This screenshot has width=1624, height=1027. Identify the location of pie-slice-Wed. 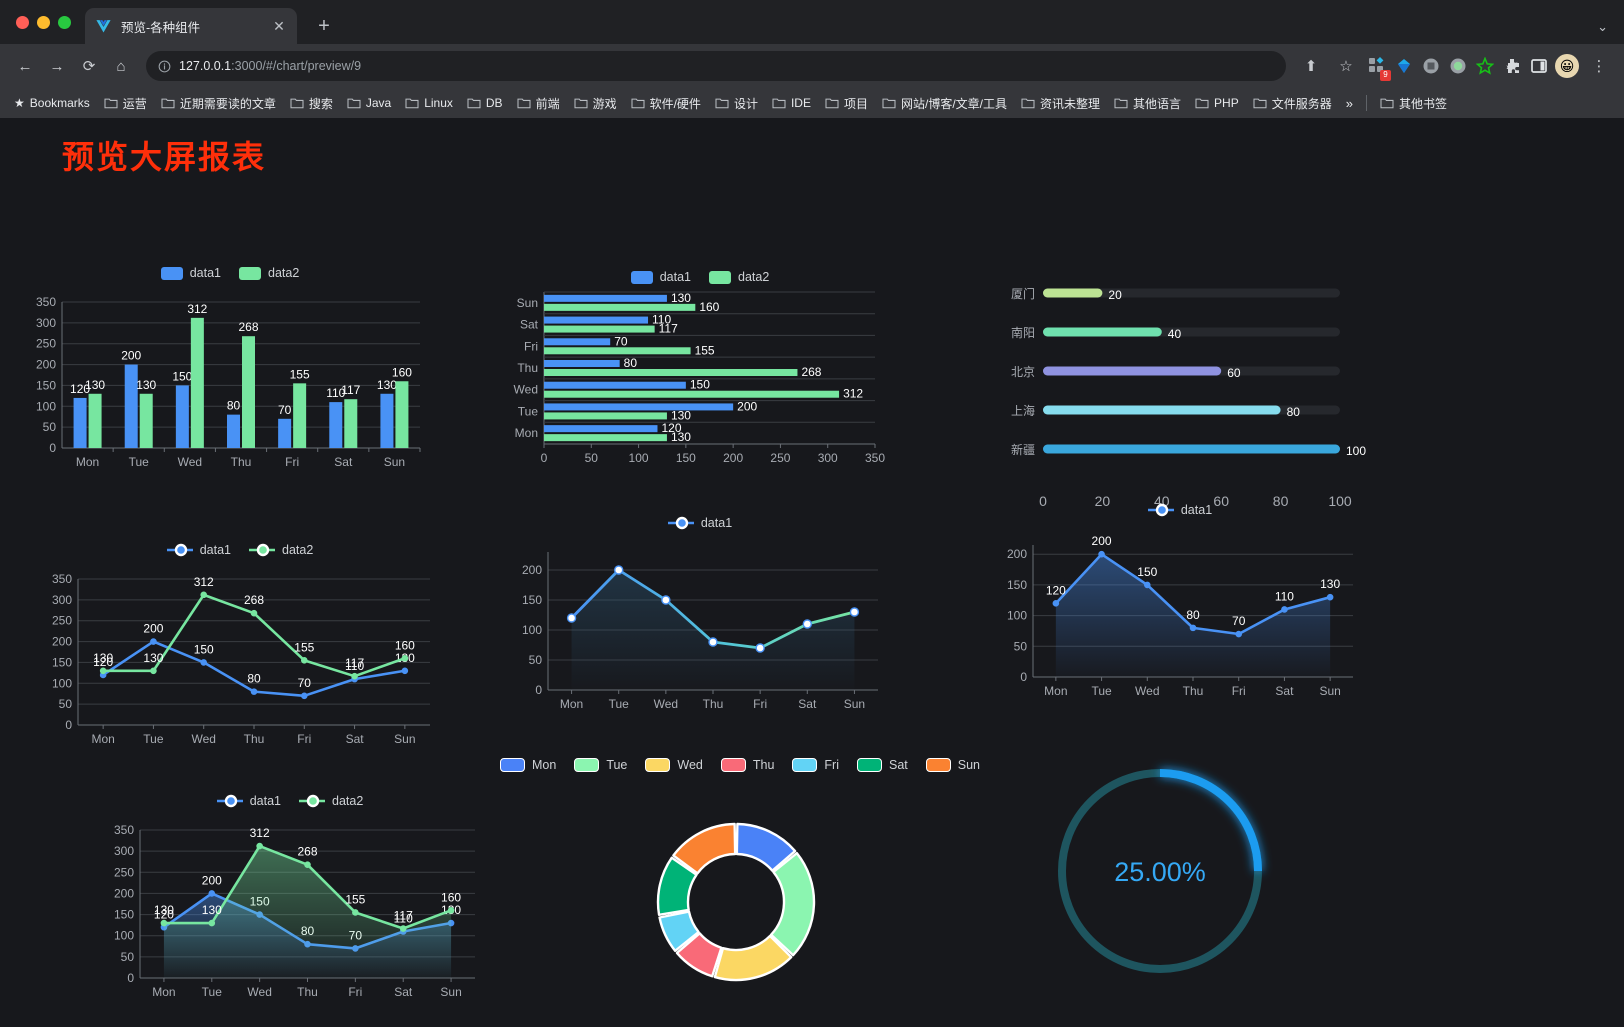
(753, 958).